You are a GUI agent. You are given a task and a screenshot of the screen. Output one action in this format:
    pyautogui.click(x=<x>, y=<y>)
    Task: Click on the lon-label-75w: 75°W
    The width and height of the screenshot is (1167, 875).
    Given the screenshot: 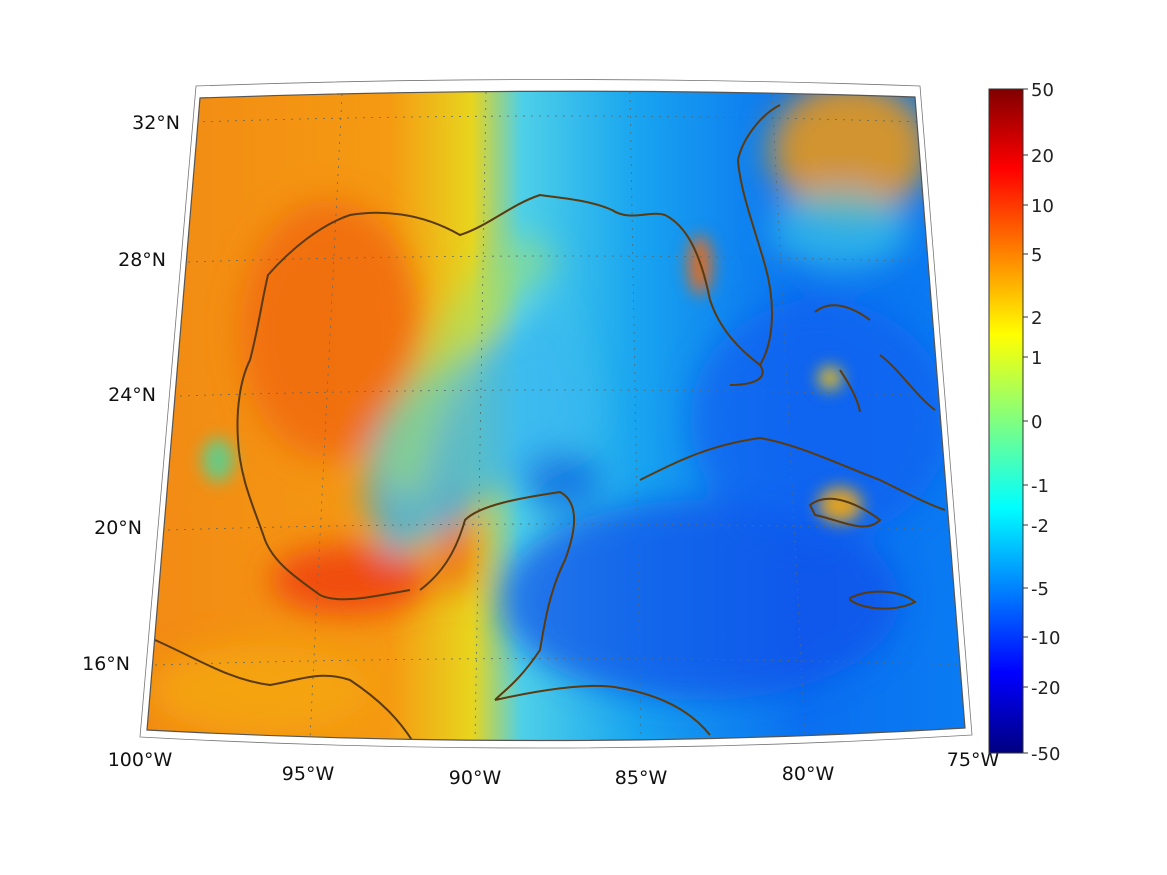 What is the action you would take?
    pyautogui.click(x=973, y=760)
    